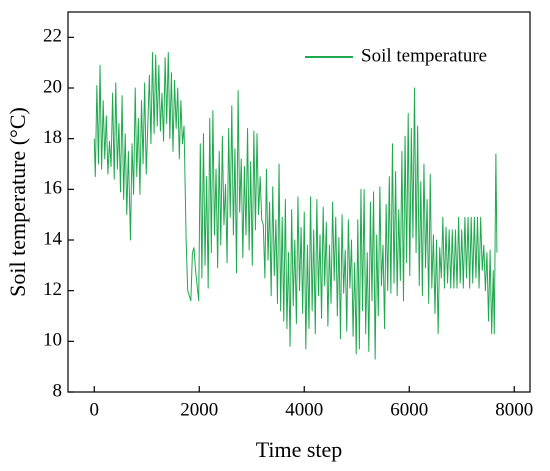 This screenshot has width=550, height=471. I want to click on y-tick-label: 16, so click(52, 188).